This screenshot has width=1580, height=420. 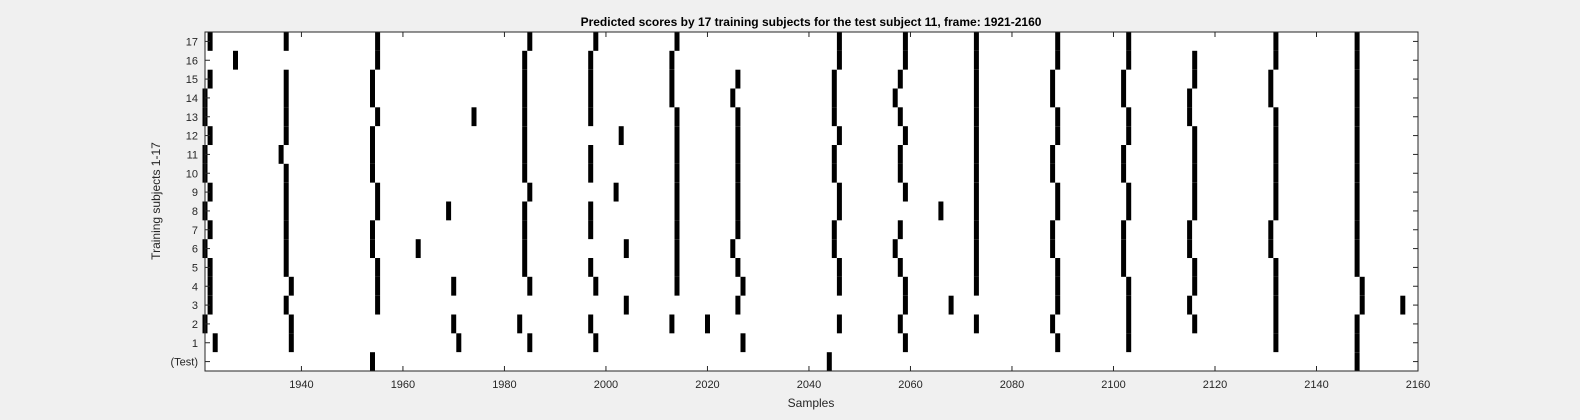 I want to click on y-tick-label: 8, so click(x=195, y=212).